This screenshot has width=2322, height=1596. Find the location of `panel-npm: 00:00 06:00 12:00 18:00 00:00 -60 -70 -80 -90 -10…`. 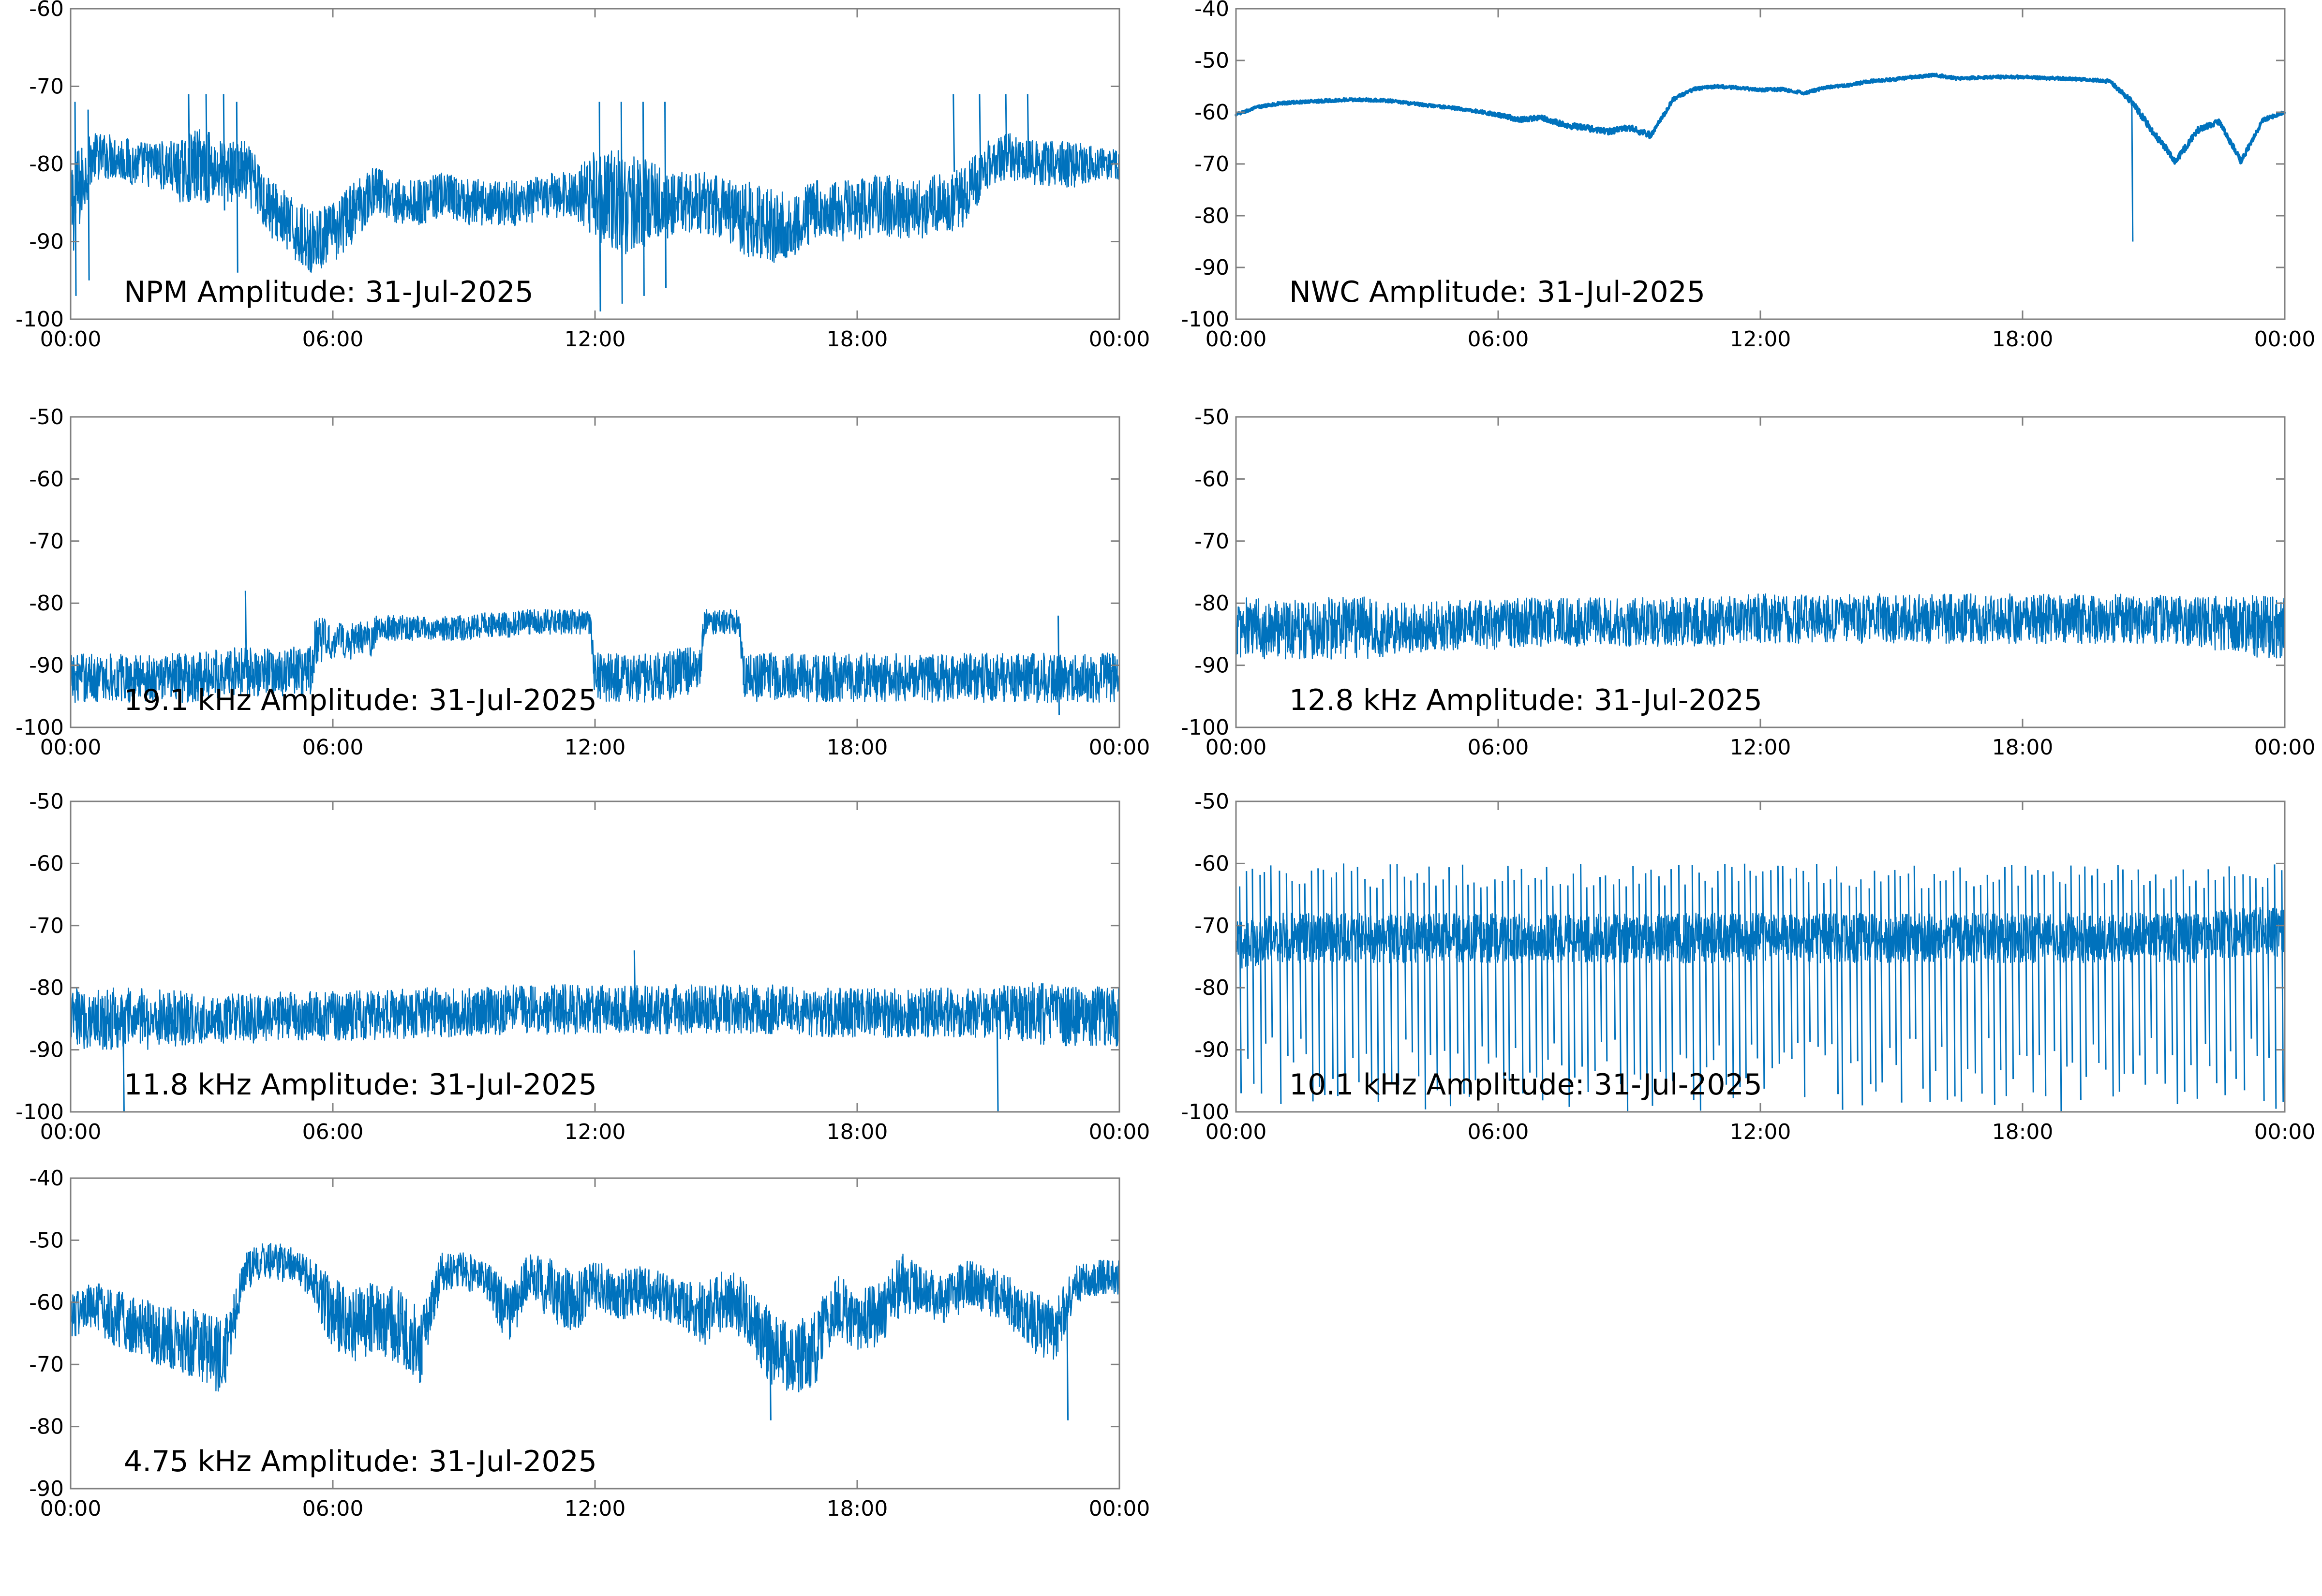

panel-npm: 00:00 06:00 12:00 18:00 00:00 -60 -70 -80 -90 -10… is located at coordinates (582, 176).